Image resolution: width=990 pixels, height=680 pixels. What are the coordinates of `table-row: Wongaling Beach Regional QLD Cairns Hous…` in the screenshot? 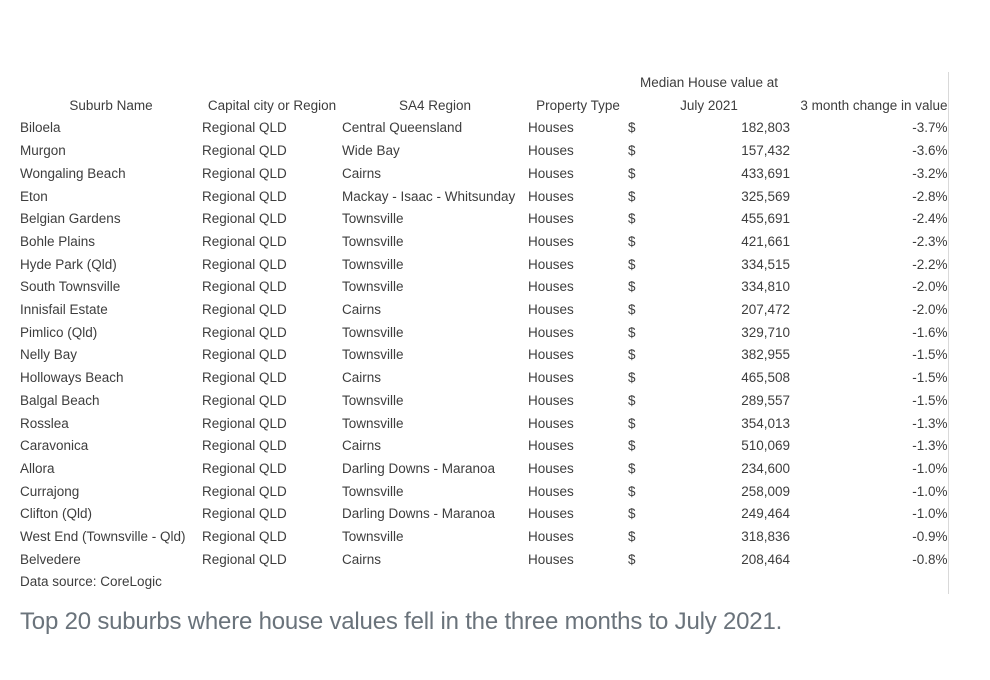 It's located at (484, 174).